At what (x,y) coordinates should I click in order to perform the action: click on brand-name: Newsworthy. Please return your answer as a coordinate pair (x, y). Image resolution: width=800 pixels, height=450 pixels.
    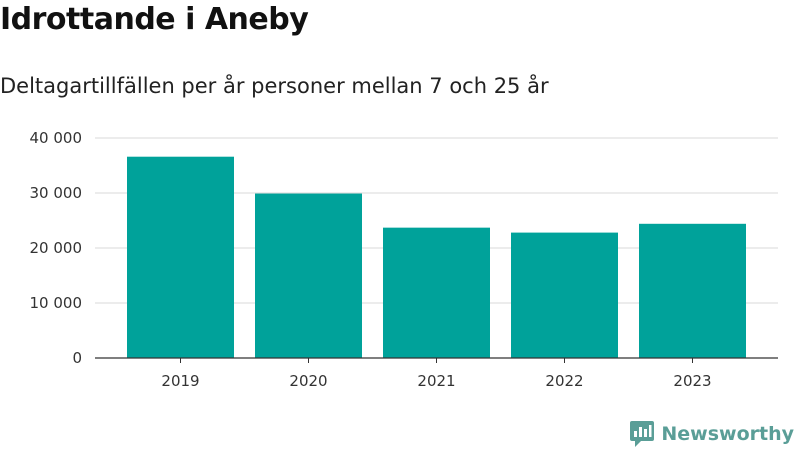
    Looking at the image, I should click on (727, 434).